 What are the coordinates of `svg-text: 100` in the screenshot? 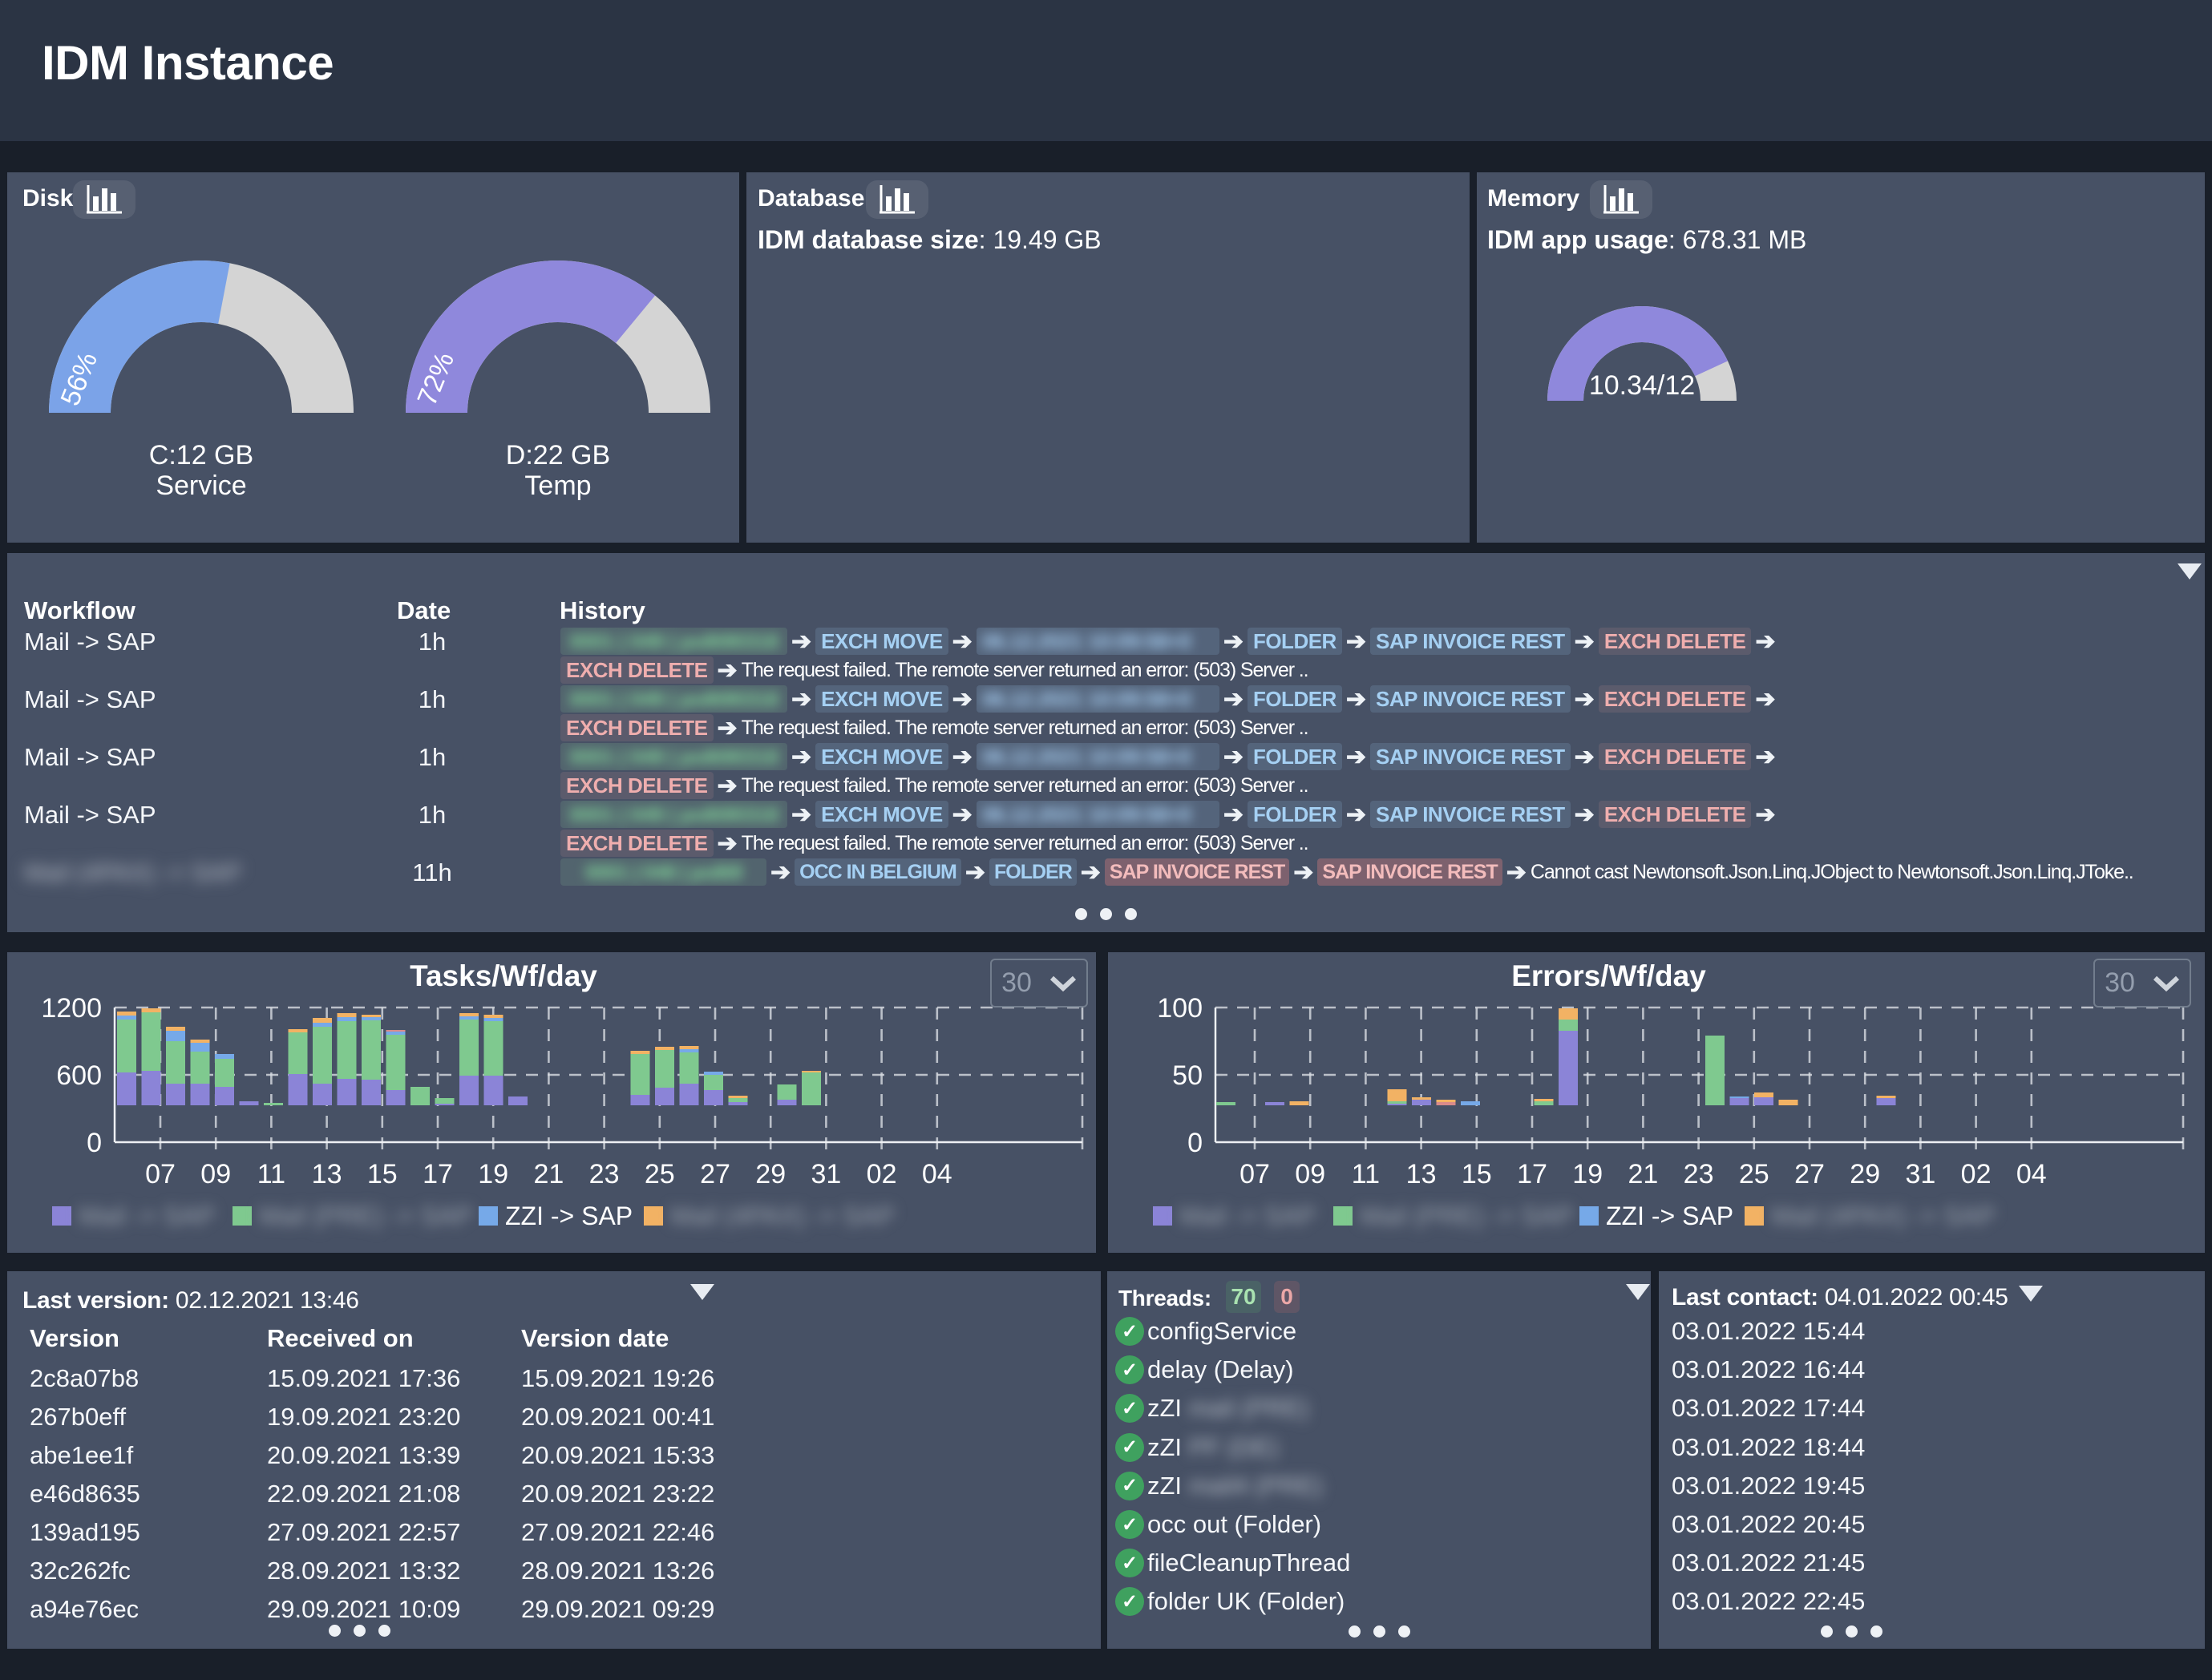 It's located at (1180, 1008).